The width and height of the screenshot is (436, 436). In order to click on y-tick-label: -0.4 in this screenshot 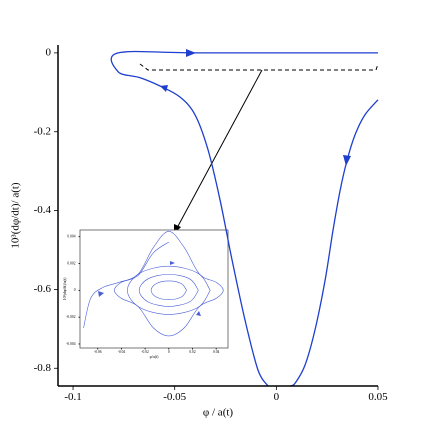, I will do `click(43, 210)`.